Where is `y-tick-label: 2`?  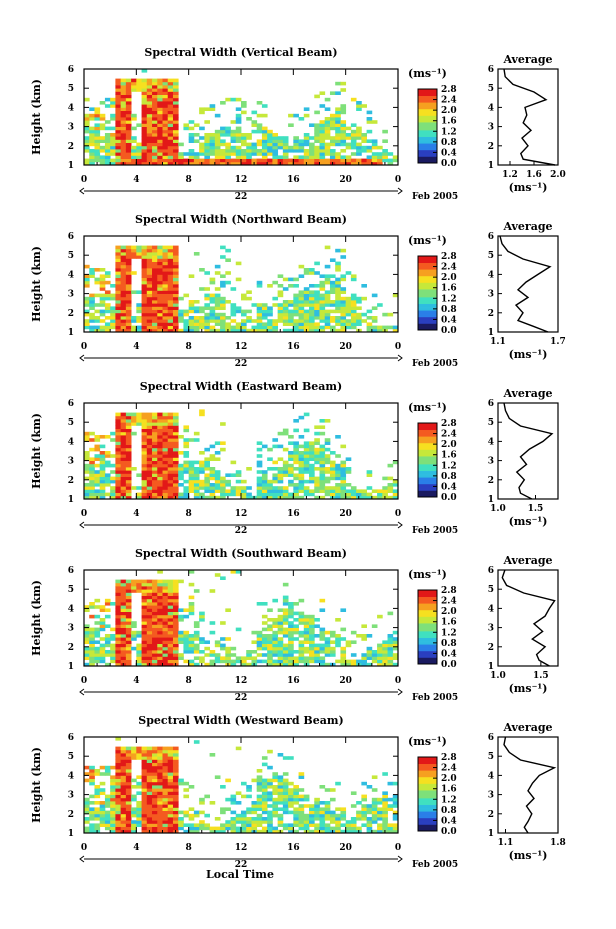 y-tick-label: 2 is located at coordinates (71, 481).